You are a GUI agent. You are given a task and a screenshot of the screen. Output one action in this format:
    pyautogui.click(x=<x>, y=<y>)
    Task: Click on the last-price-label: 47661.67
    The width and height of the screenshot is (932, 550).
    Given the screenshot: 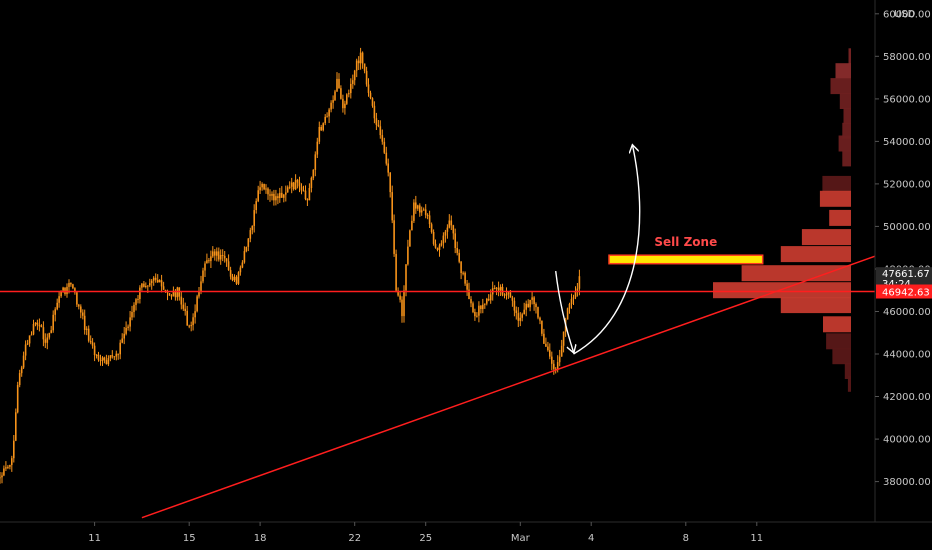 What is the action you would take?
    pyautogui.click(x=906, y=274)
    